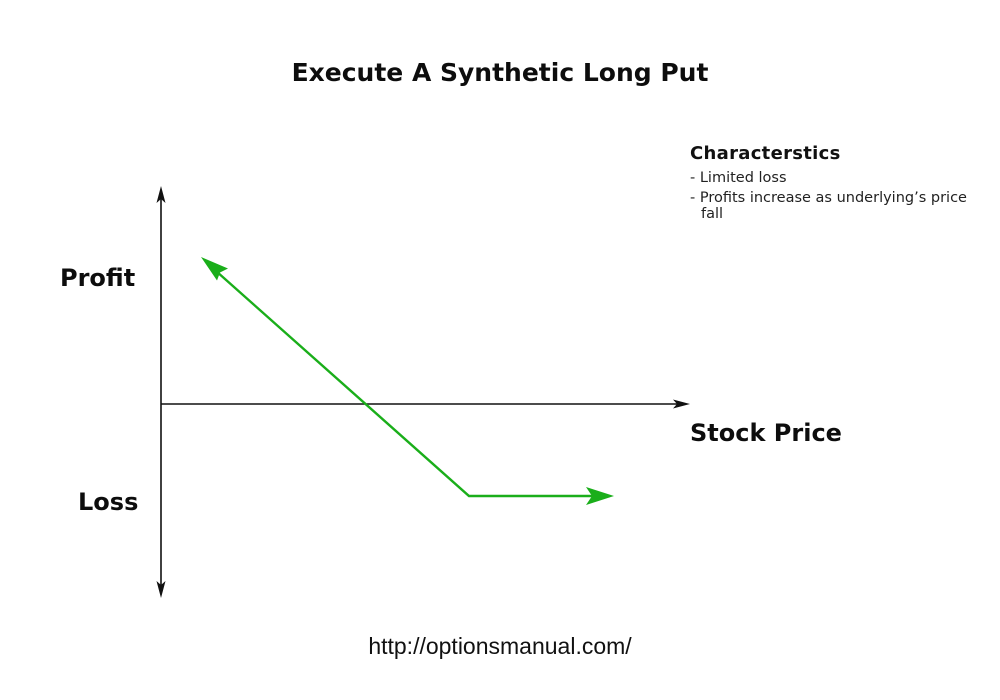  Describe the element at coordinates (500, 72) in the screenshot. I see `page-title: Execute A Synthetic Long Put` at that location.